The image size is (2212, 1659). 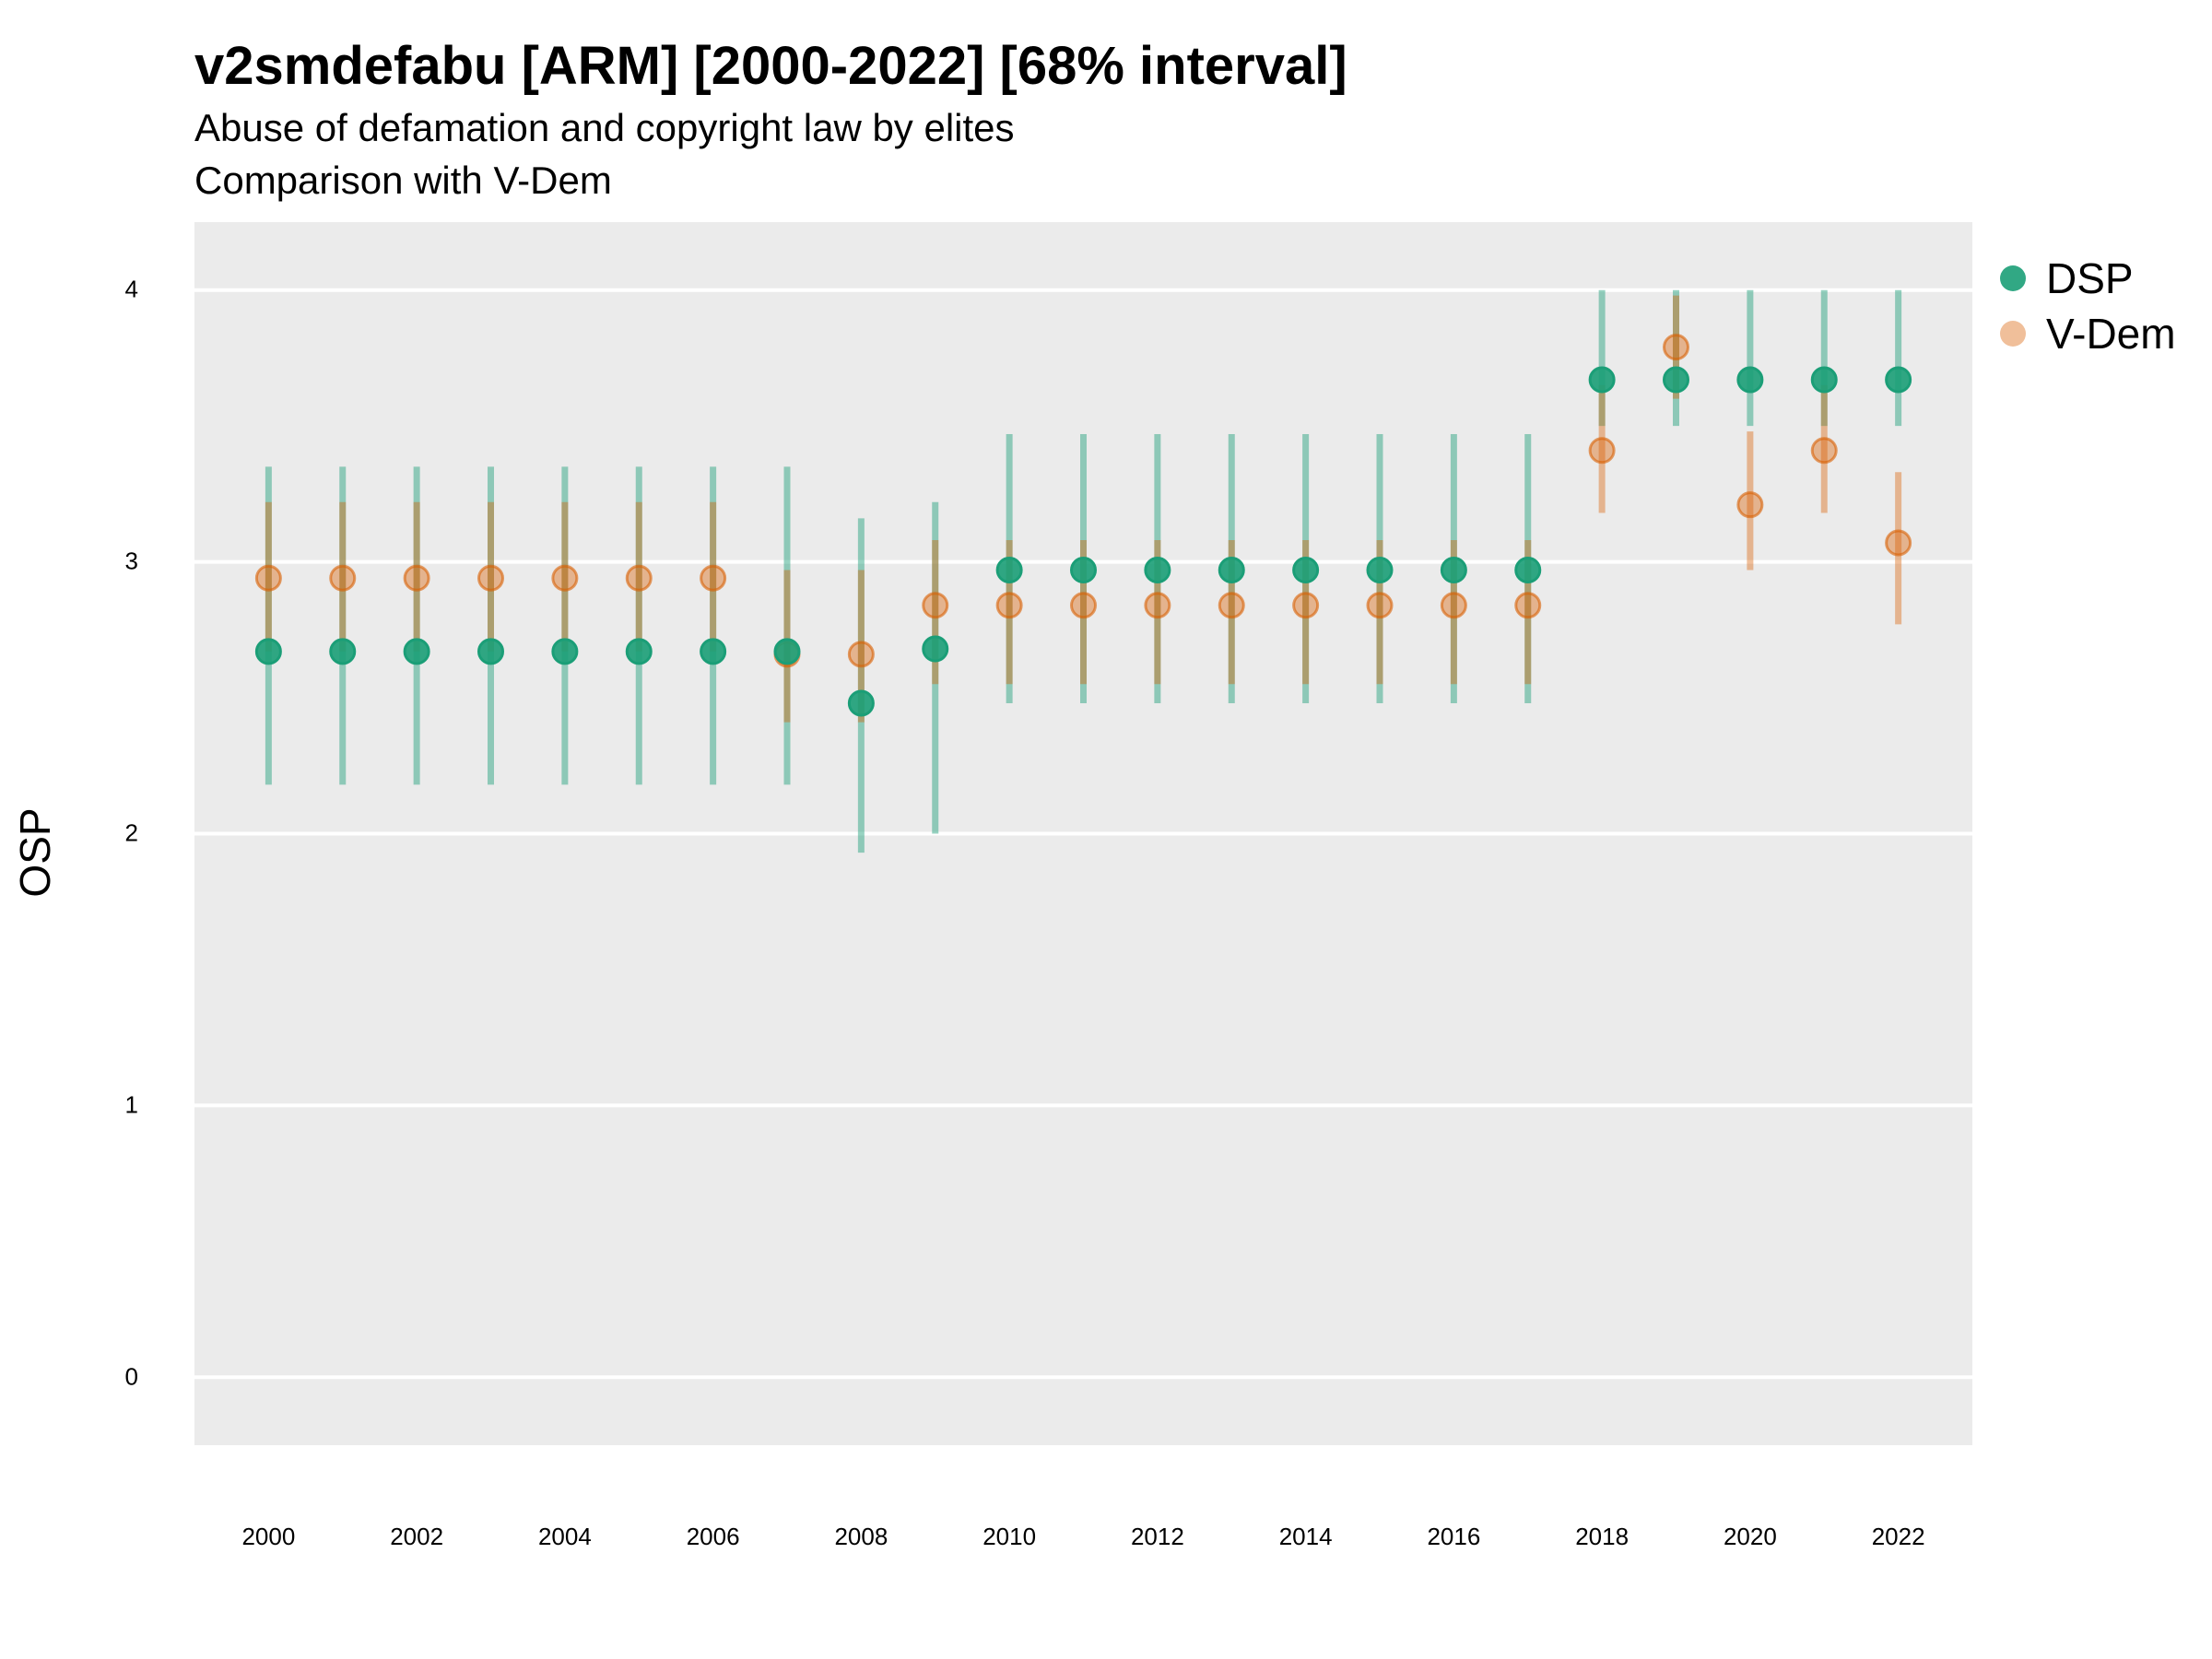 I want to click on legend-label-vdem: V-Dem, so click(x=2111, y=334).